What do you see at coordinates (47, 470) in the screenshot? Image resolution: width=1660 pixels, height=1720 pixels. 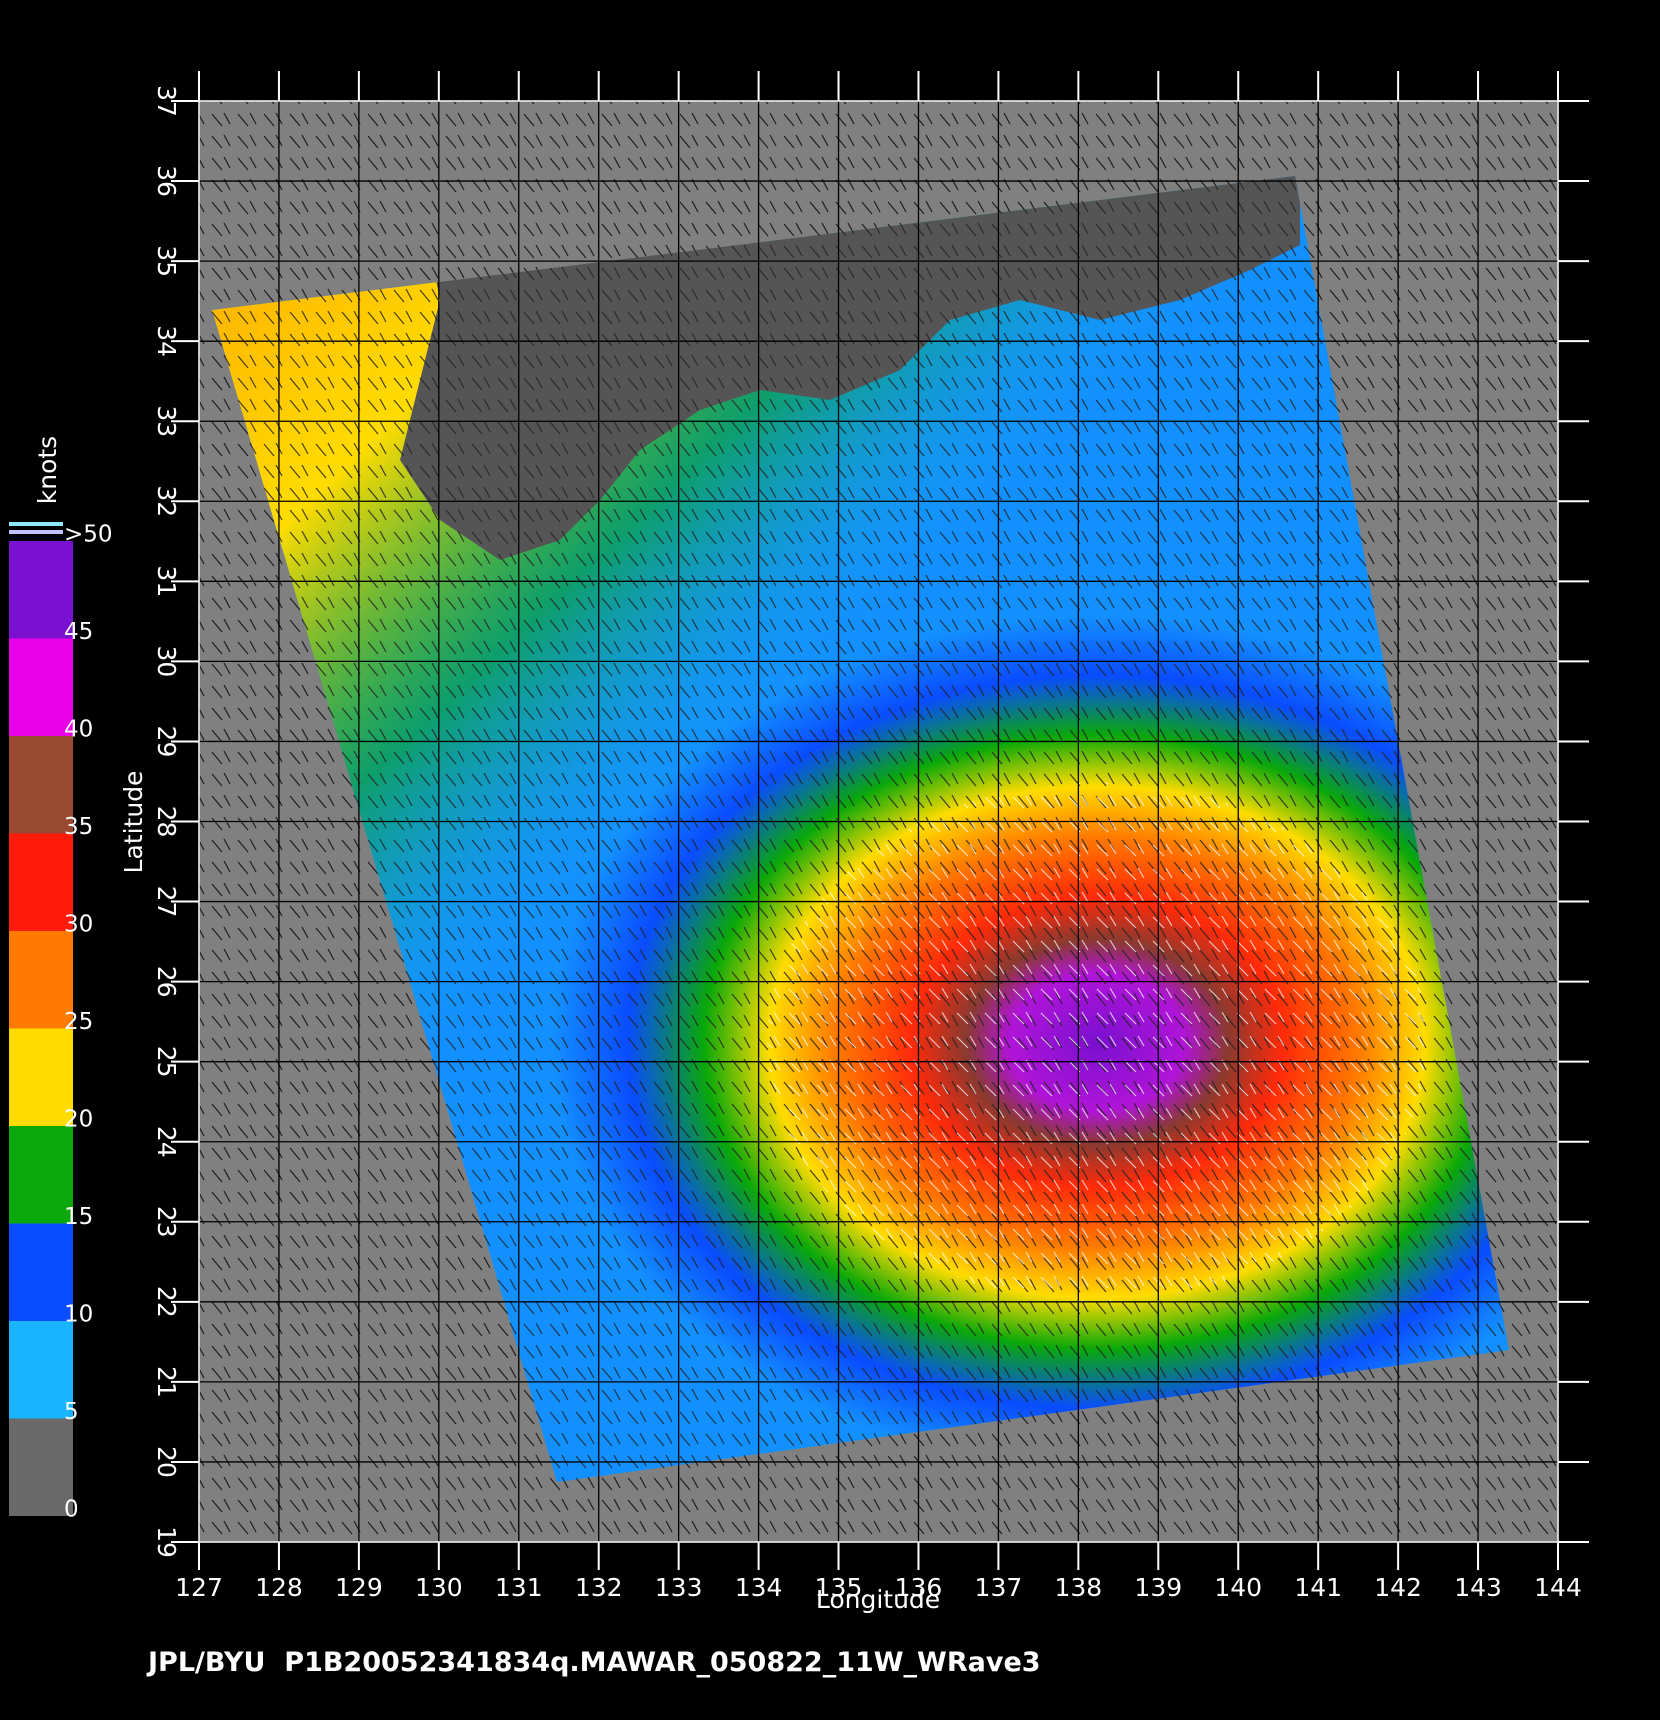 I see `colorbar-label: knots` at bounding box center [47, 470].